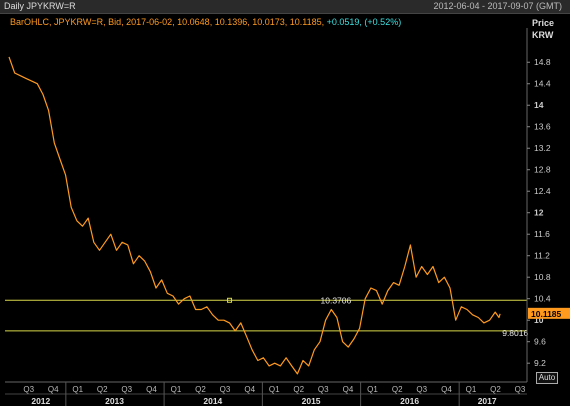 This screenshot has width=570, height=406. I want to click on y-tick-label: 12, so click(539, 213).